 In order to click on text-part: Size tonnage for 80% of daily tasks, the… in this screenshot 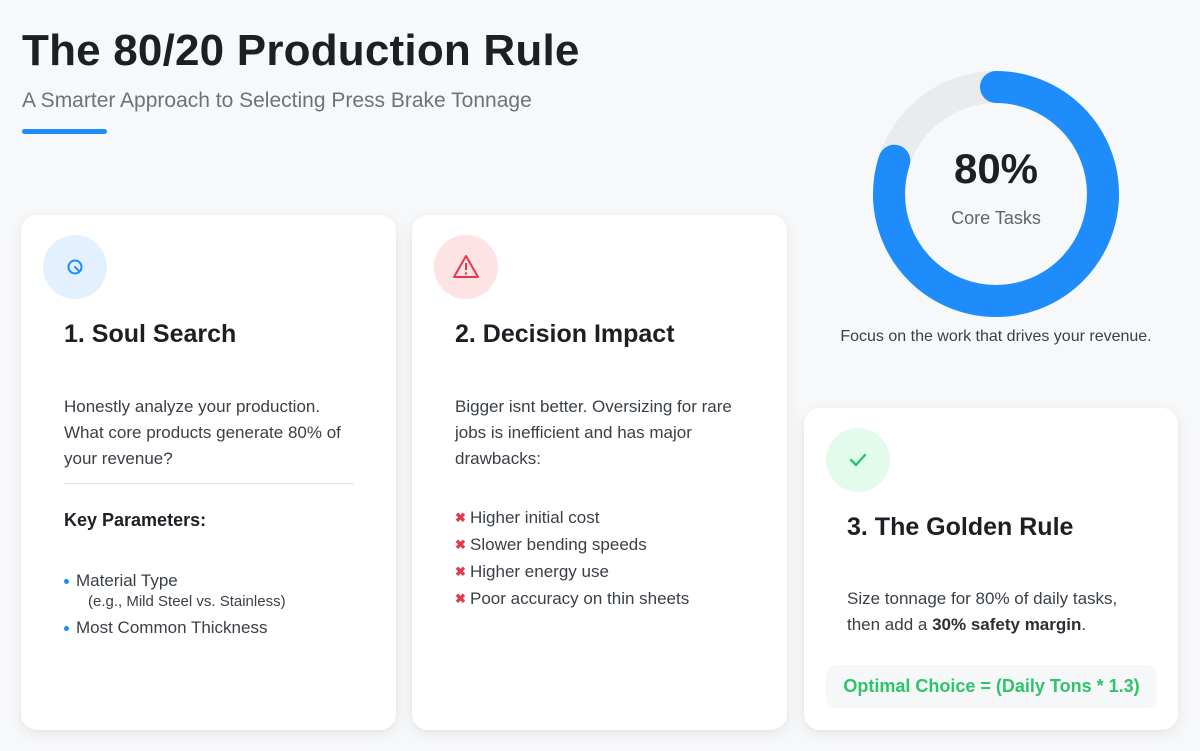, I will do `click(982, 611)`.